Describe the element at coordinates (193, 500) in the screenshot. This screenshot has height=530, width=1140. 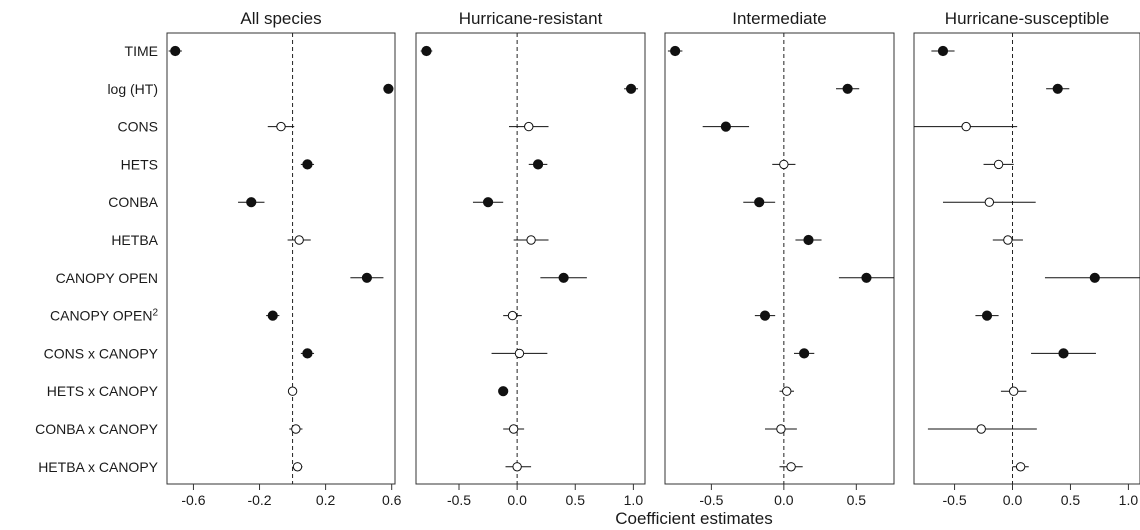
I see `panel-all-species-tick-label: -0.6` at that location.